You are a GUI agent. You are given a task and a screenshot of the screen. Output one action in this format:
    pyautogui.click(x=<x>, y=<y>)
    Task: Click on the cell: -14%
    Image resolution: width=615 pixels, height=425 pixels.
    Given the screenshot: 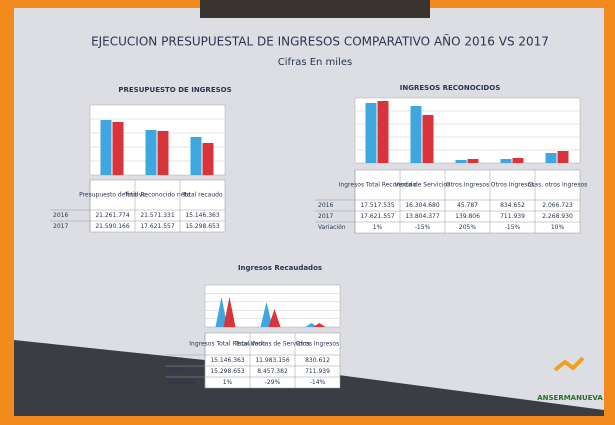 What is the action you would take?
    pyautogui.click(x=318, y=382)
    